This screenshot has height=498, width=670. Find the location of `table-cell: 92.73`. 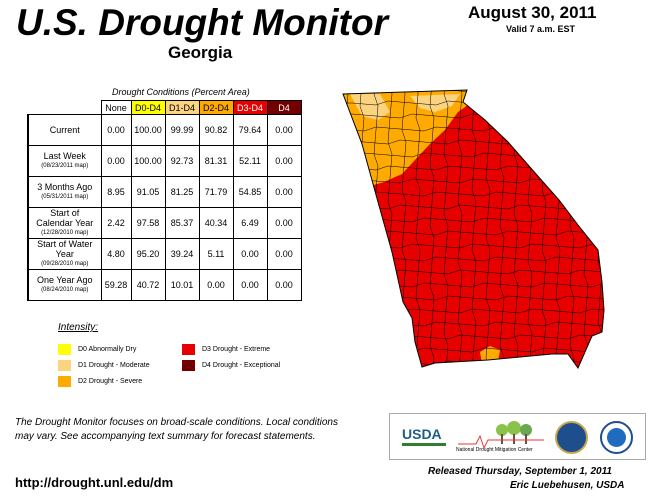

table-cell: 92.73 is located at coordinates (182, 161).